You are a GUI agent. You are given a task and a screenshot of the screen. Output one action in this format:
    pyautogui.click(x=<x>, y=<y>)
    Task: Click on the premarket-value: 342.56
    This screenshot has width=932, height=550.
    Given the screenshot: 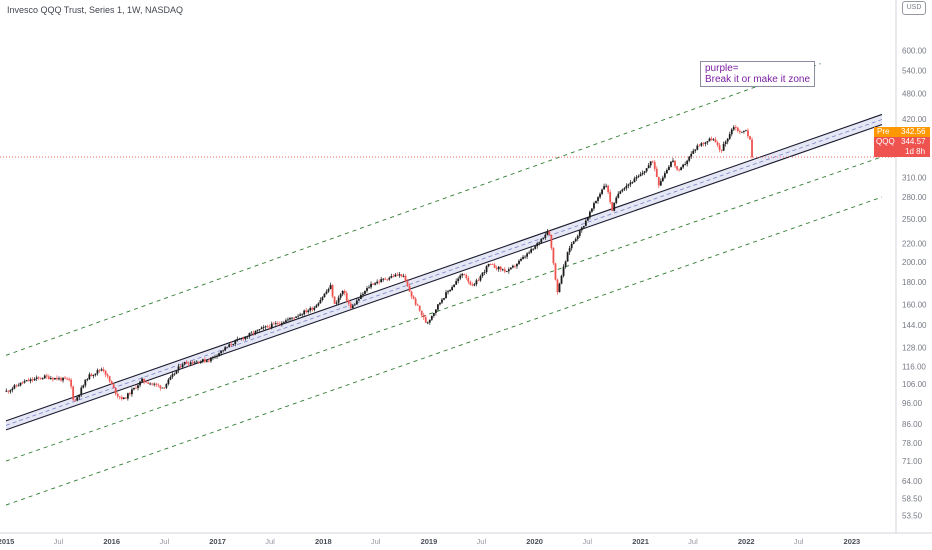 What is the action you would take?
    pyautogui.click(x=913, y=131)
    